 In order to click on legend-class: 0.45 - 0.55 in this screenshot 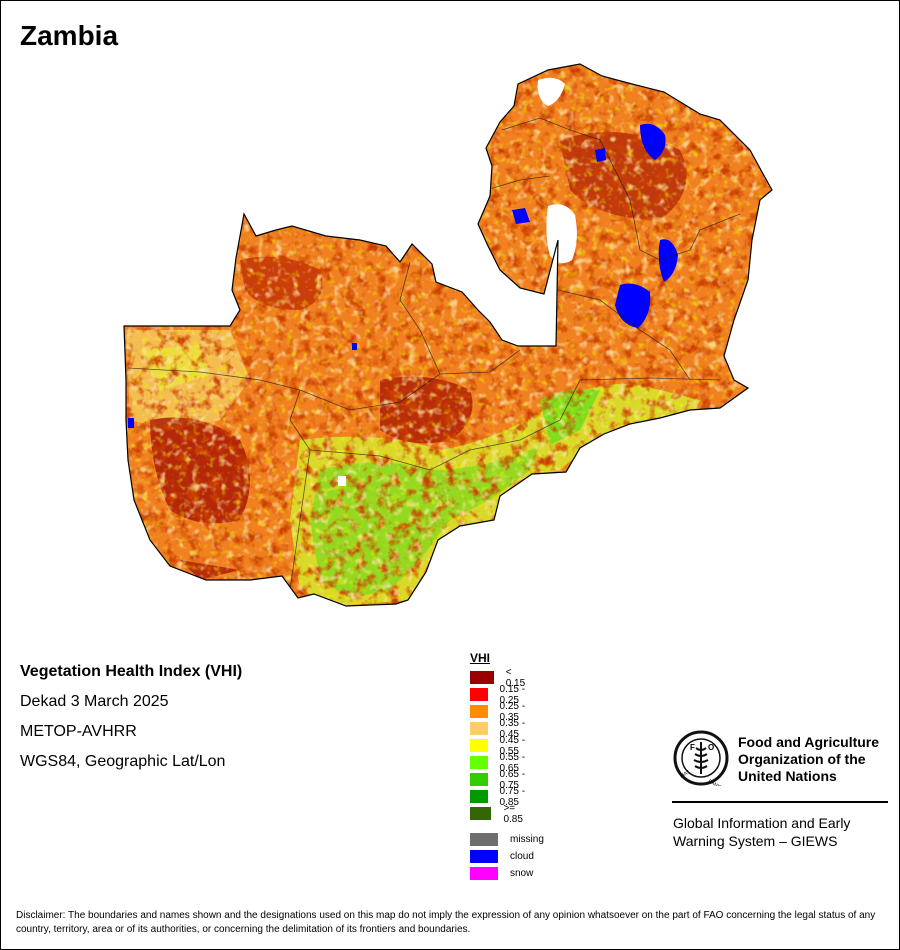, I will do `click(499, 746)`.